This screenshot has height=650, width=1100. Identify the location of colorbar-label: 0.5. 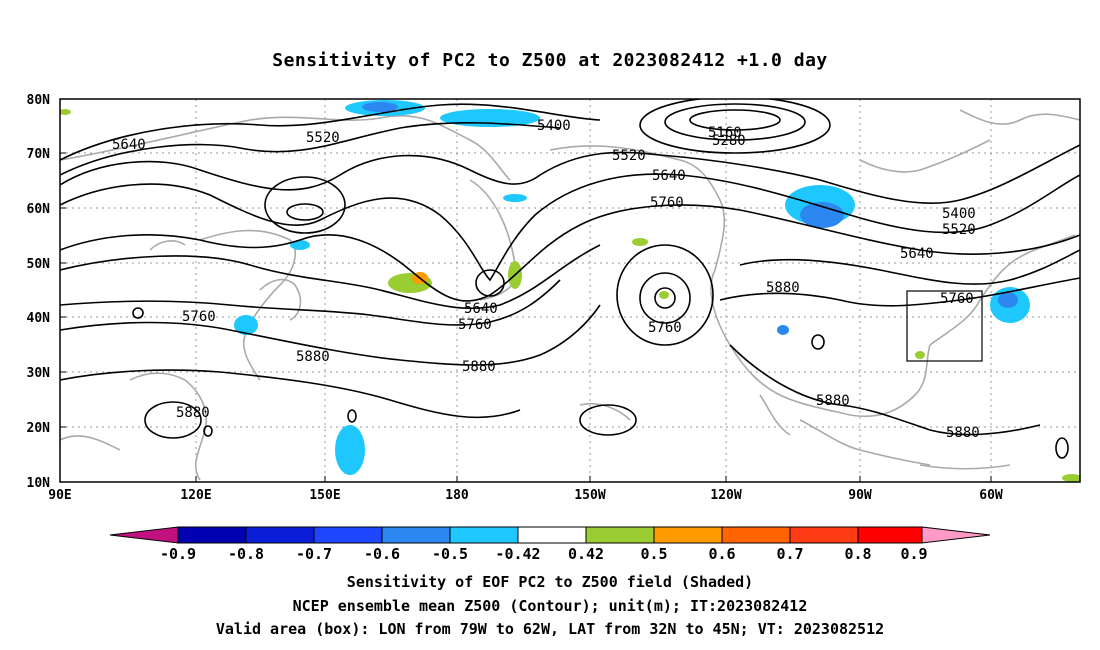
(653, 554).